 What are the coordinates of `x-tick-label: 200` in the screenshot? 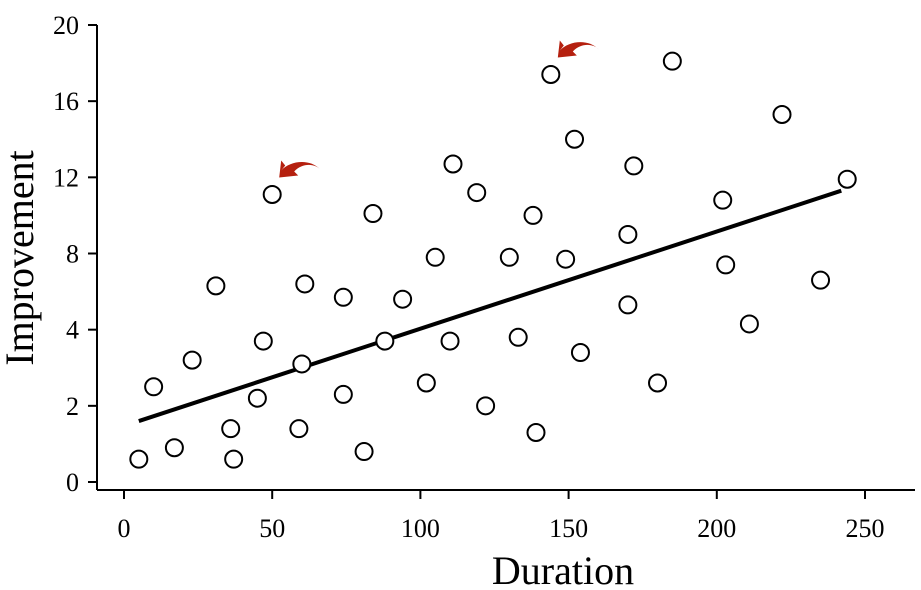 It's located at (716, 528).